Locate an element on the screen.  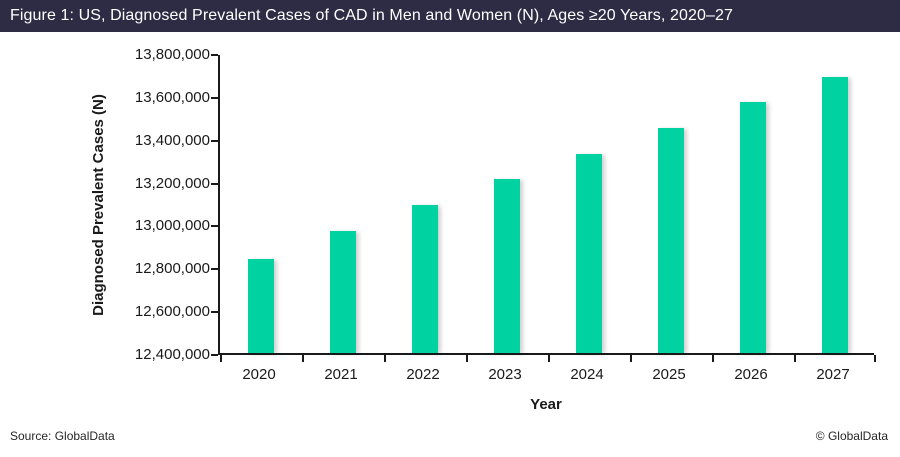
bar-2026 is located at coordinates (753, 227).